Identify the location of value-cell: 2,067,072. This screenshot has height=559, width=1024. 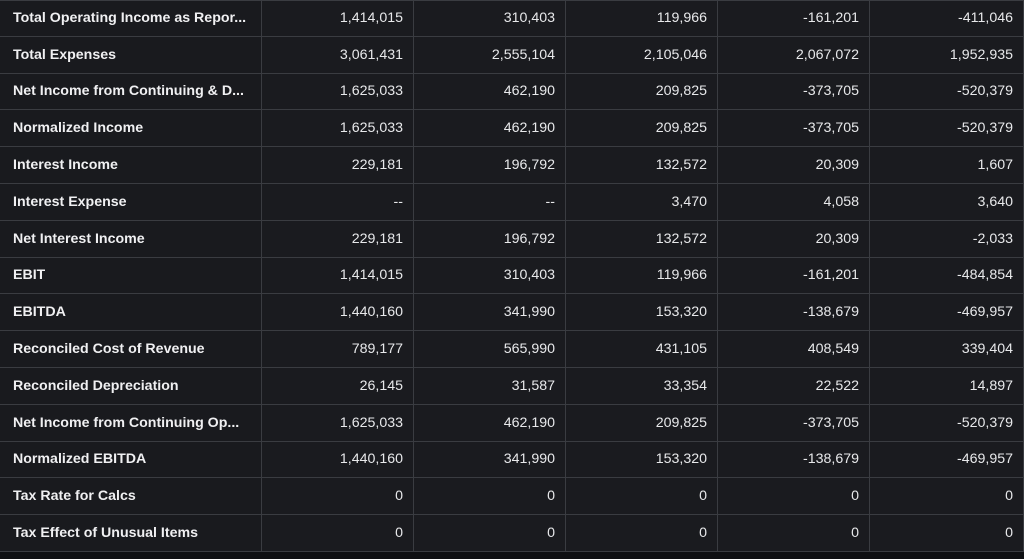
(794, 54).